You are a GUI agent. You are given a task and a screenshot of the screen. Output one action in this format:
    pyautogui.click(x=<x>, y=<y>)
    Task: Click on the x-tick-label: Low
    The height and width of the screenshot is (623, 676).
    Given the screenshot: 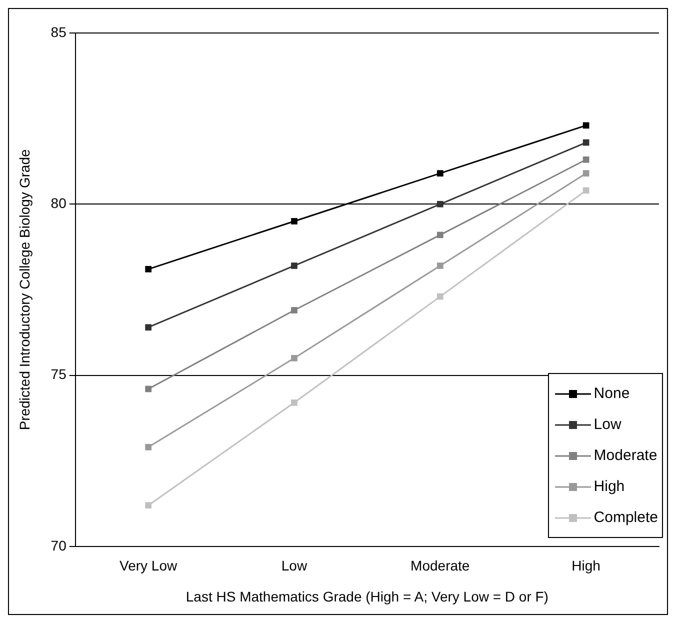 What is the action you would take?
    pyautogui.click(x=294, y=566)
    